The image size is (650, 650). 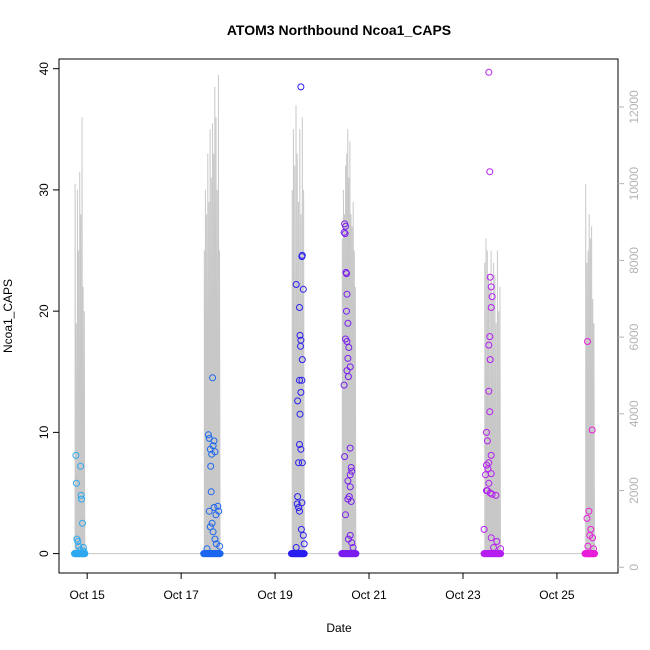 I want to click on y2-tick-label: 6000, so click(x=634, y=336).